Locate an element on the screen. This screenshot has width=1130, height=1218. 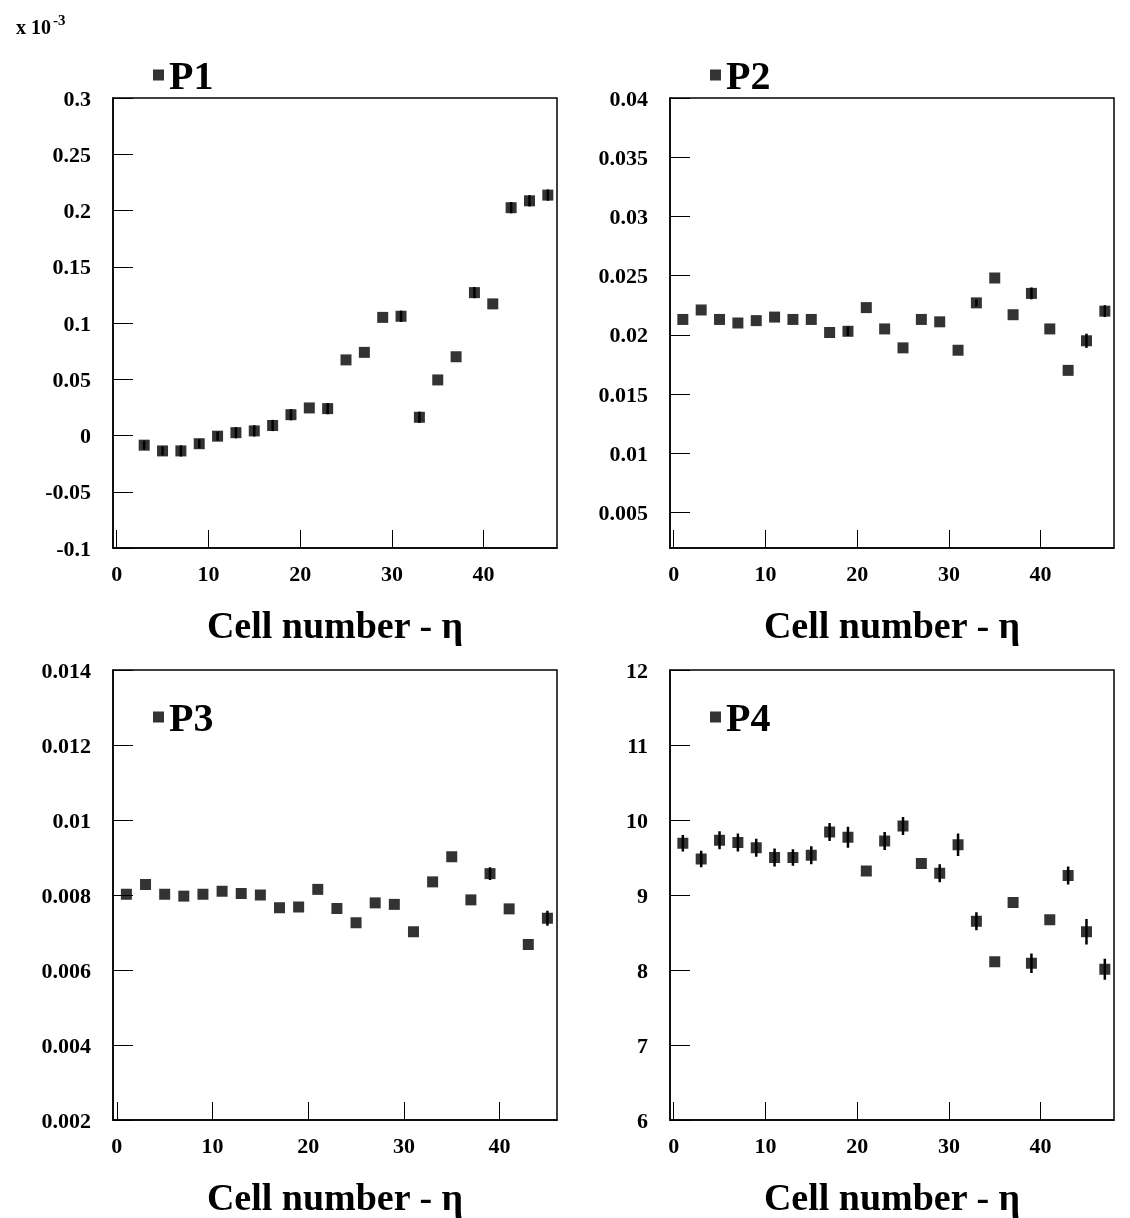
y-tick-label: 0.004 is located at coordinates (66, 1045).